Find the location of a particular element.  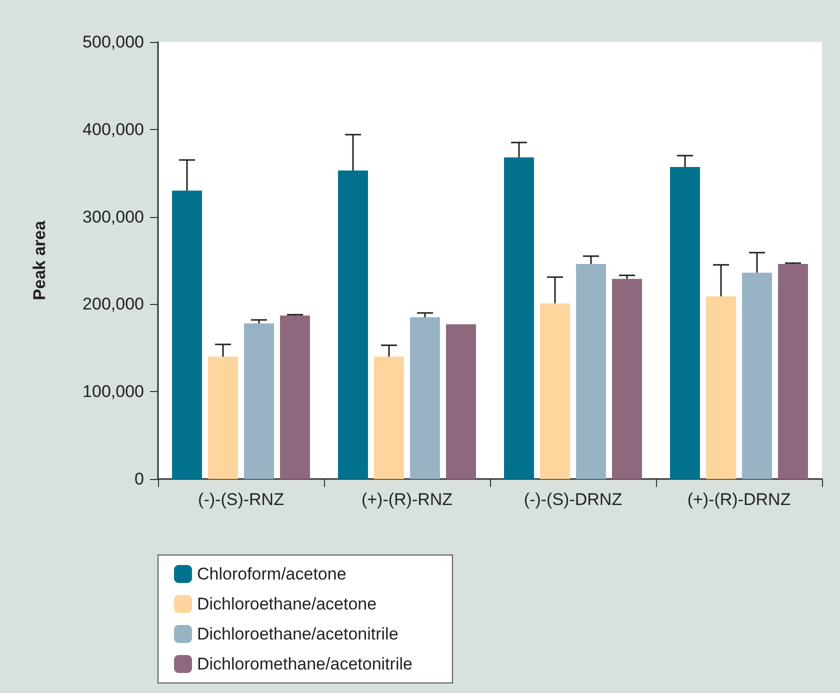

x-tick-label: (+)-(R)-RNZ is located at coordinates (407, 499).